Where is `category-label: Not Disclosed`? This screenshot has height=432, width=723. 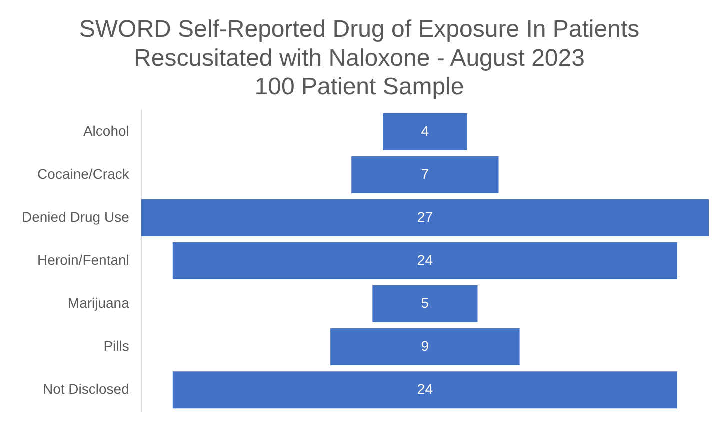 category-label: Not Disclosed is located at coordinates (86, 388).